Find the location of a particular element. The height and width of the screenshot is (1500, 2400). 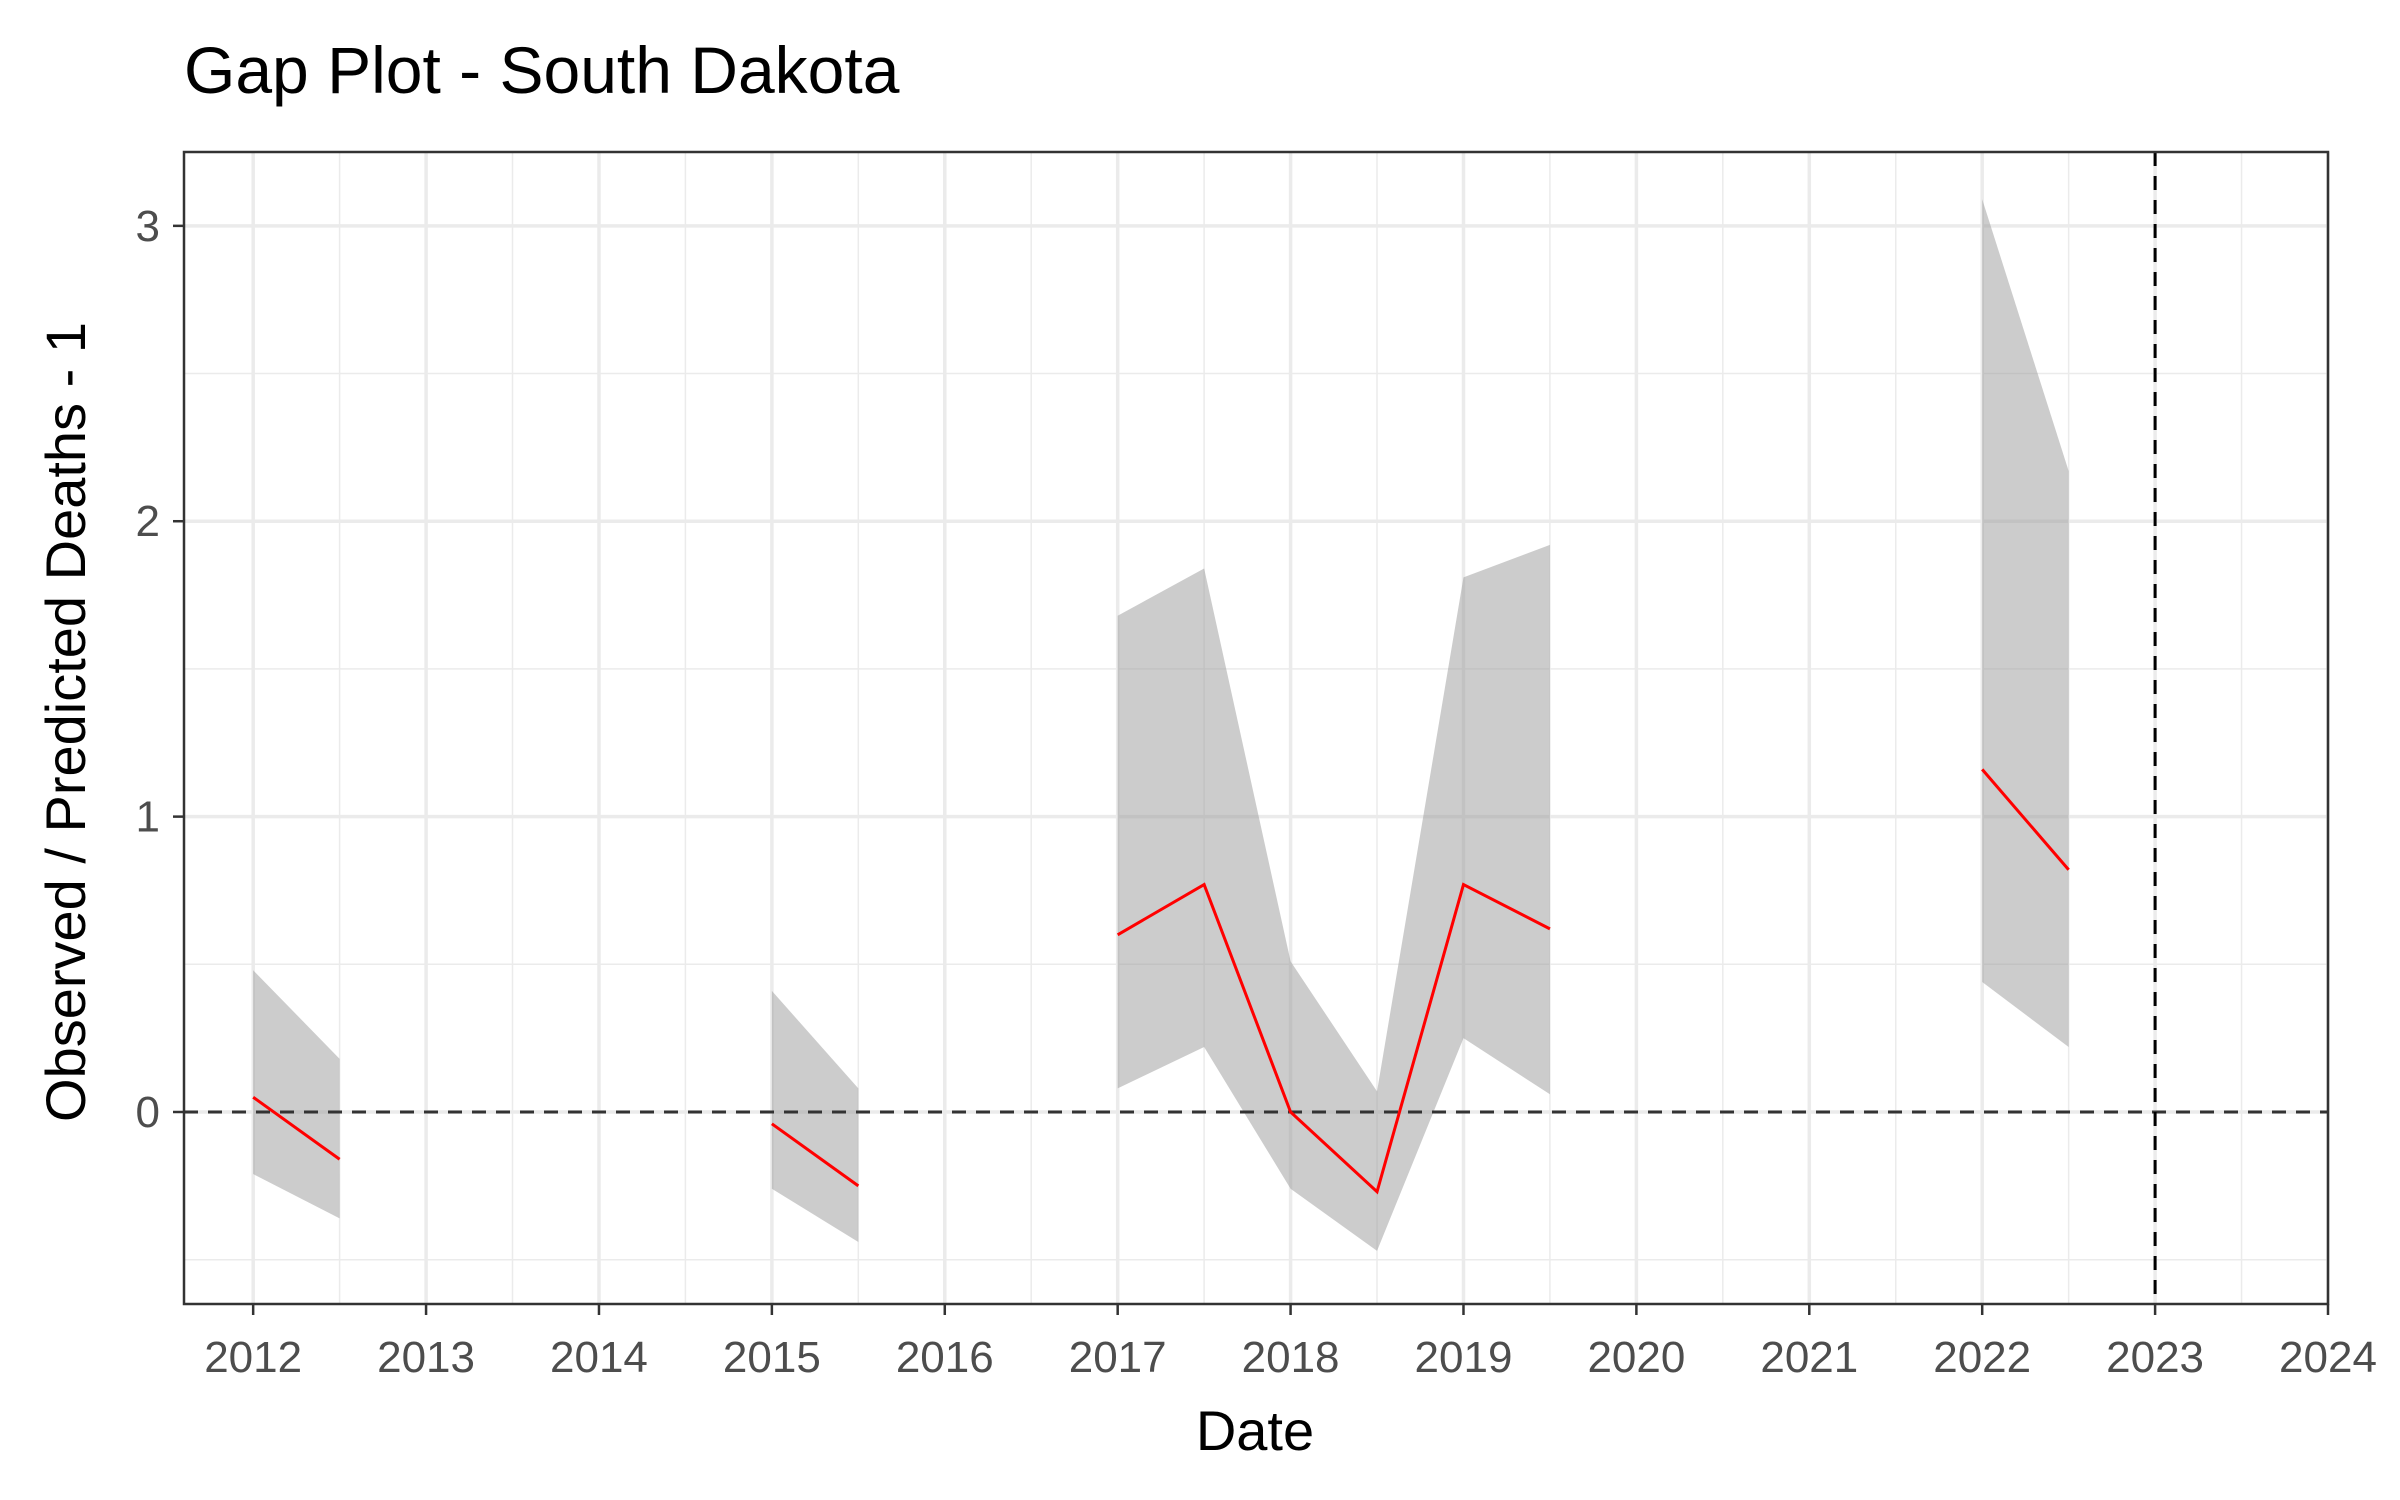

x-tick-label: 2023 is located at coordinates (2155, 1357).